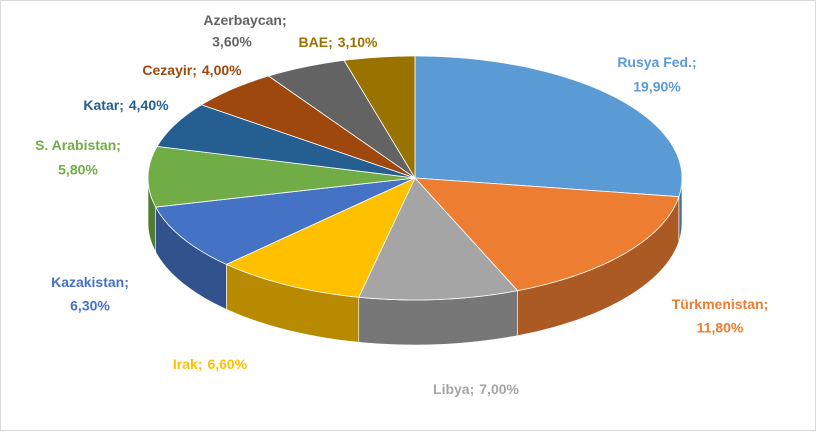  Describe the element at coordinates (451, 389) in the screenshot. I see `label-category: Libya` at that location.